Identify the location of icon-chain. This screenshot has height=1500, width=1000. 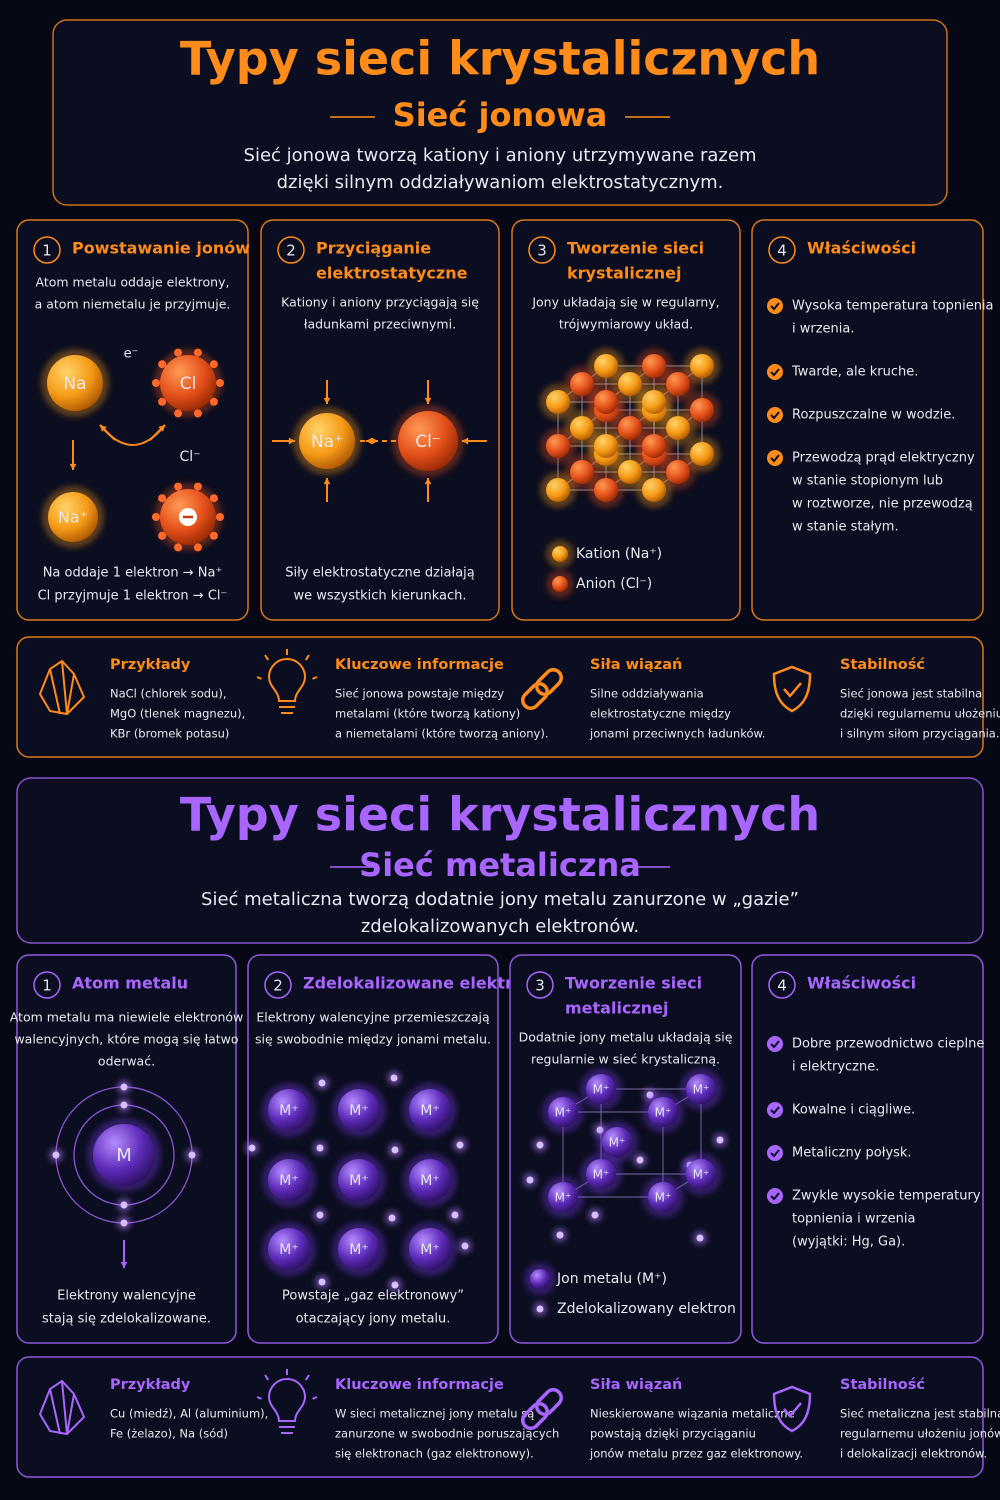
(535, 1416).